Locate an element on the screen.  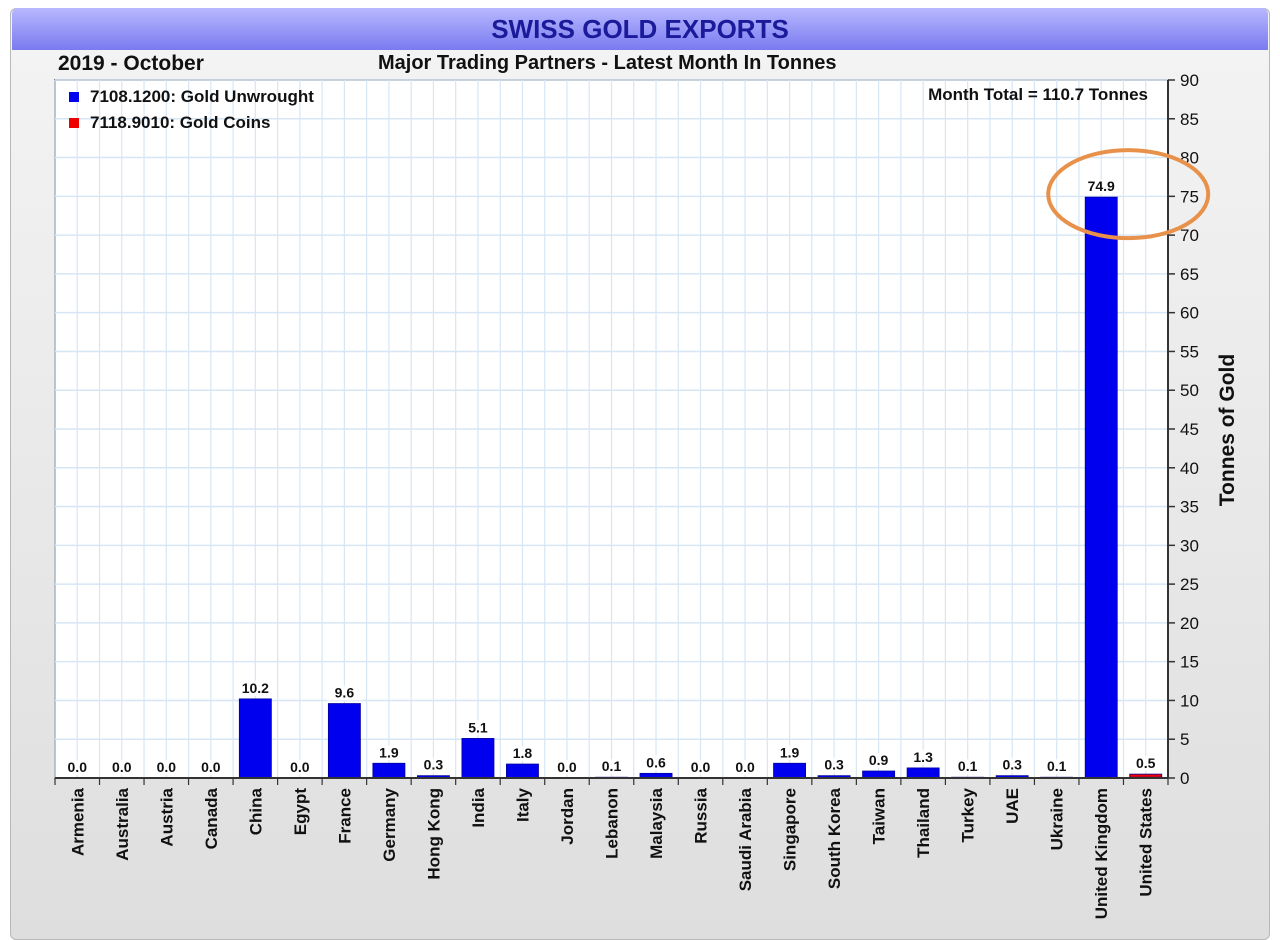
y-axis-title: Tonnes of Gold is located at coordinates (1227, 430).